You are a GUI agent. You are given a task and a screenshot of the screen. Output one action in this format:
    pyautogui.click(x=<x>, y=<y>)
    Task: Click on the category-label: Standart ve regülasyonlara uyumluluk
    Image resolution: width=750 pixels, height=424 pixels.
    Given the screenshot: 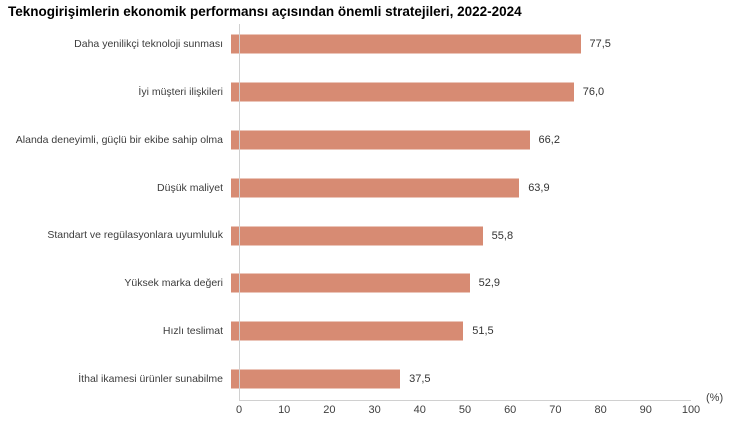 What is the action you would take?
    pyautogui.click(x=135, y=235)
    